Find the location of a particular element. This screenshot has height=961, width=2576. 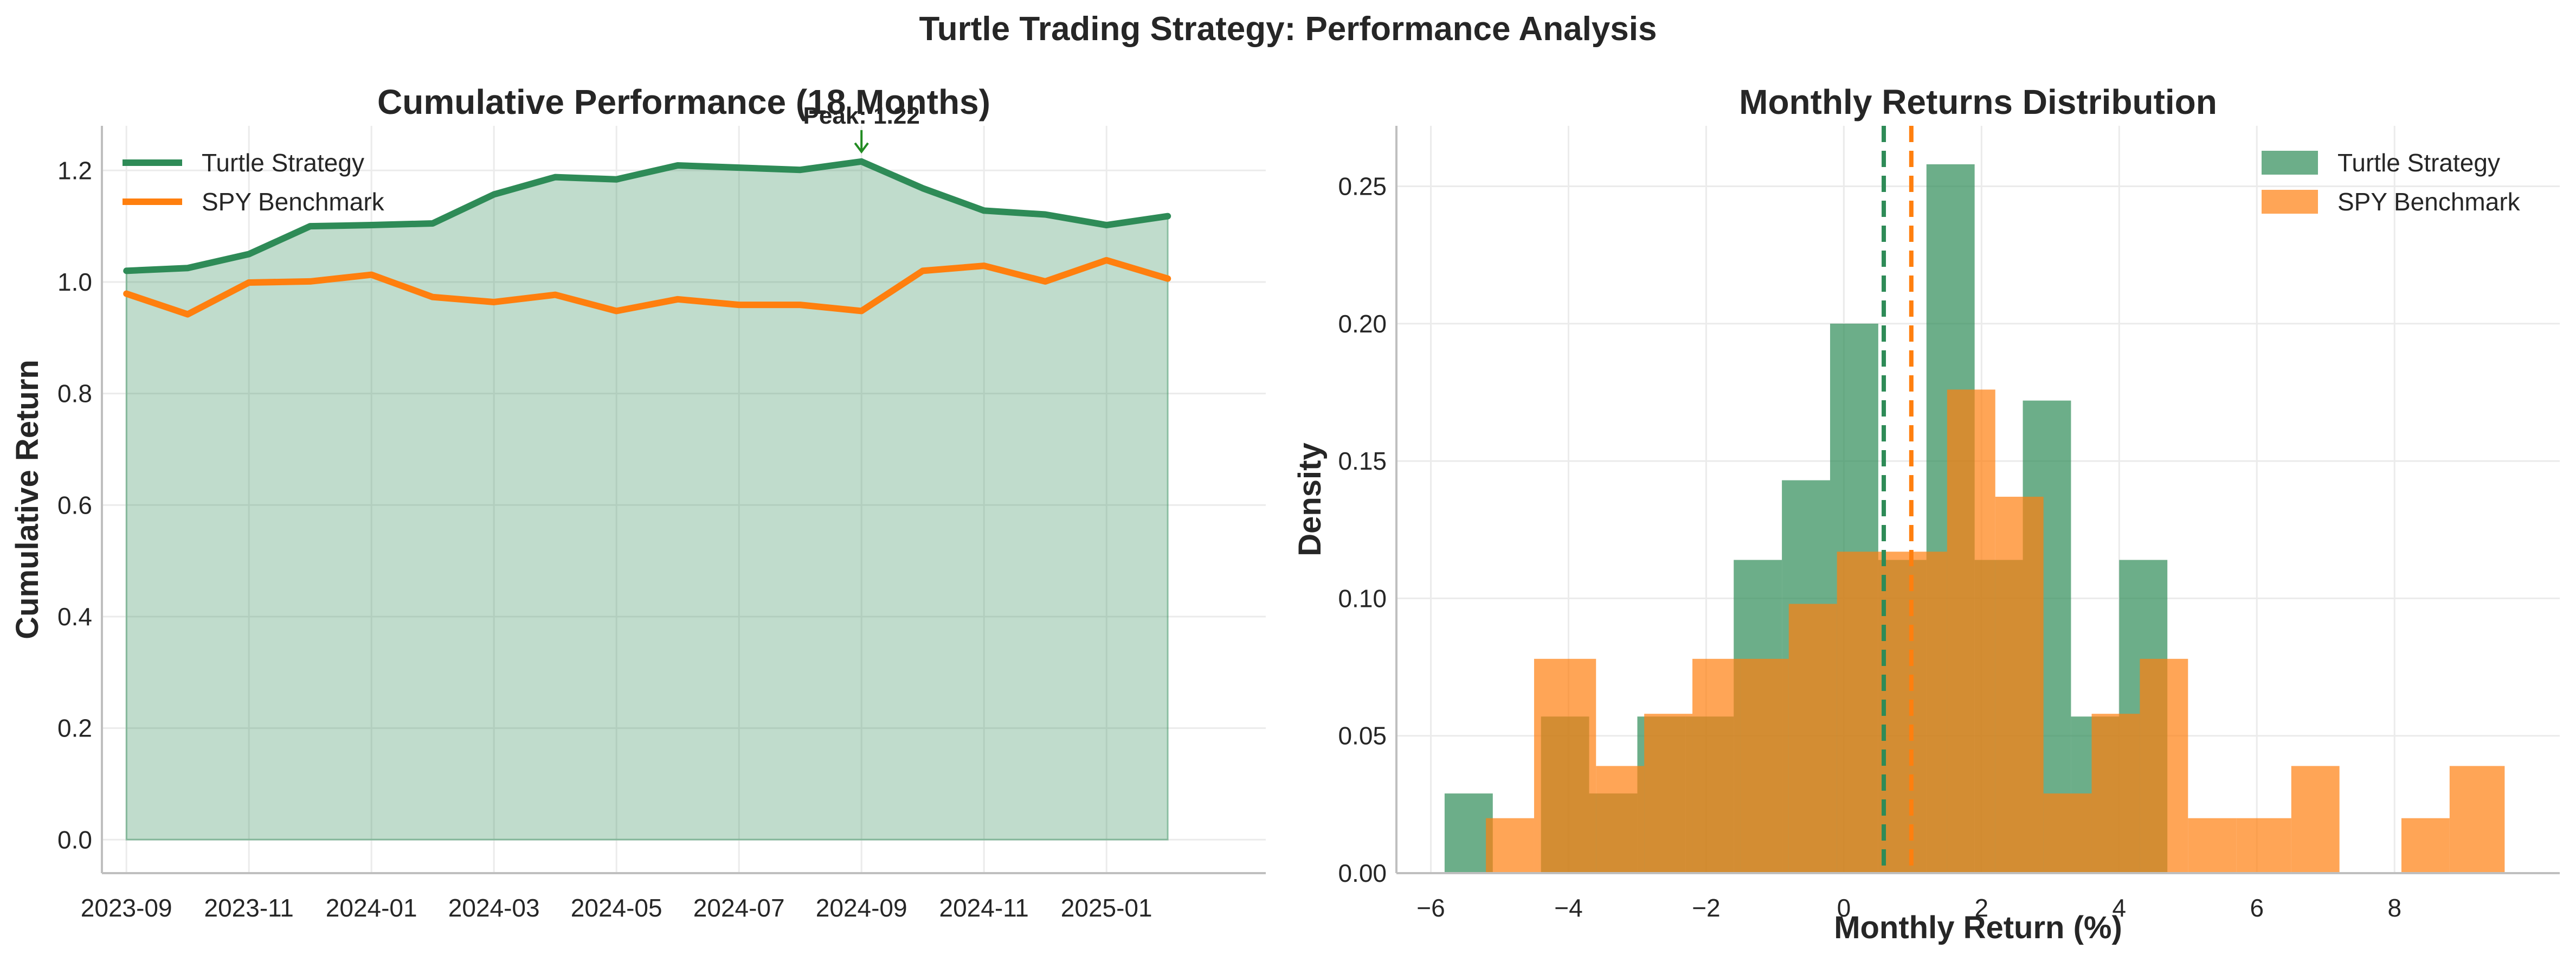

y-tick-label: 0.15 is located at coordinates (1362, 461).